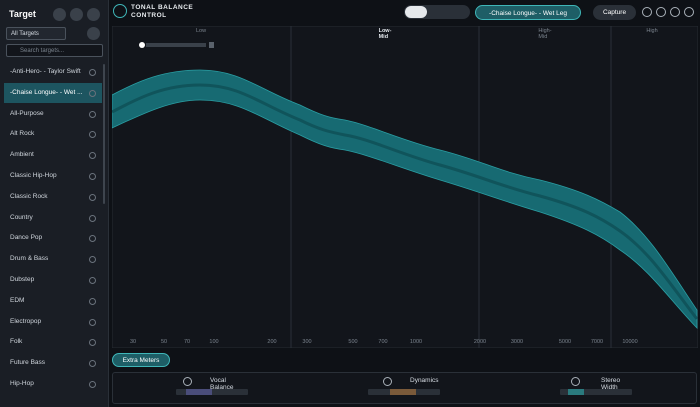 Image resolution: width=700 pixels, height=407 pixels. I want to click on target-row: Dance Pop, so click(53, 238).